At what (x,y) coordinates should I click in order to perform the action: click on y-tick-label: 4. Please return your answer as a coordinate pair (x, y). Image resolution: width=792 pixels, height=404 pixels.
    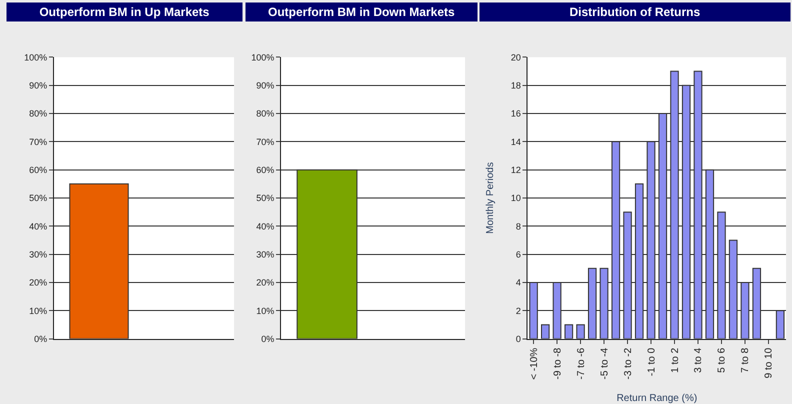
    Looking at the image, I should click on (518, 283).